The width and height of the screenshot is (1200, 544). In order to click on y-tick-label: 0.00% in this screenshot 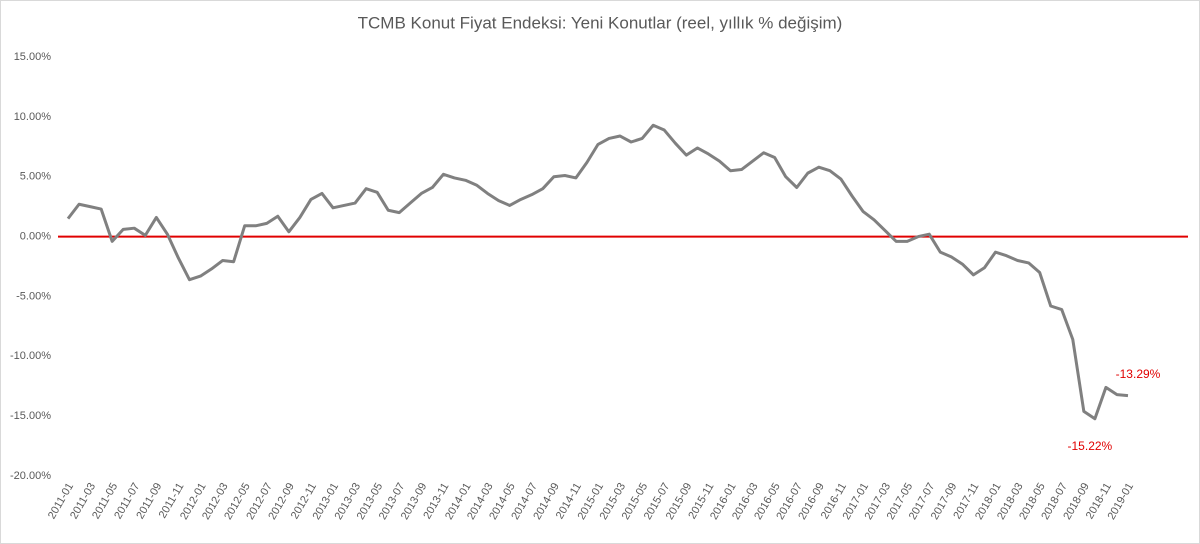, I will do `click(35, 236)`.